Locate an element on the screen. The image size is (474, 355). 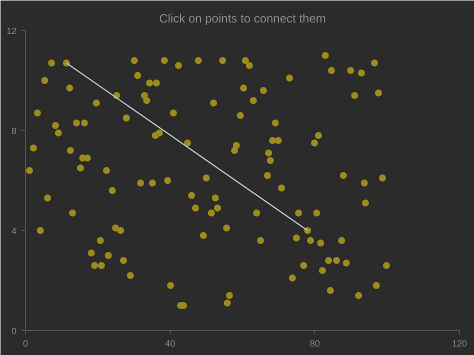
x-tick-label: 120 is located at coordinates (460, 343).